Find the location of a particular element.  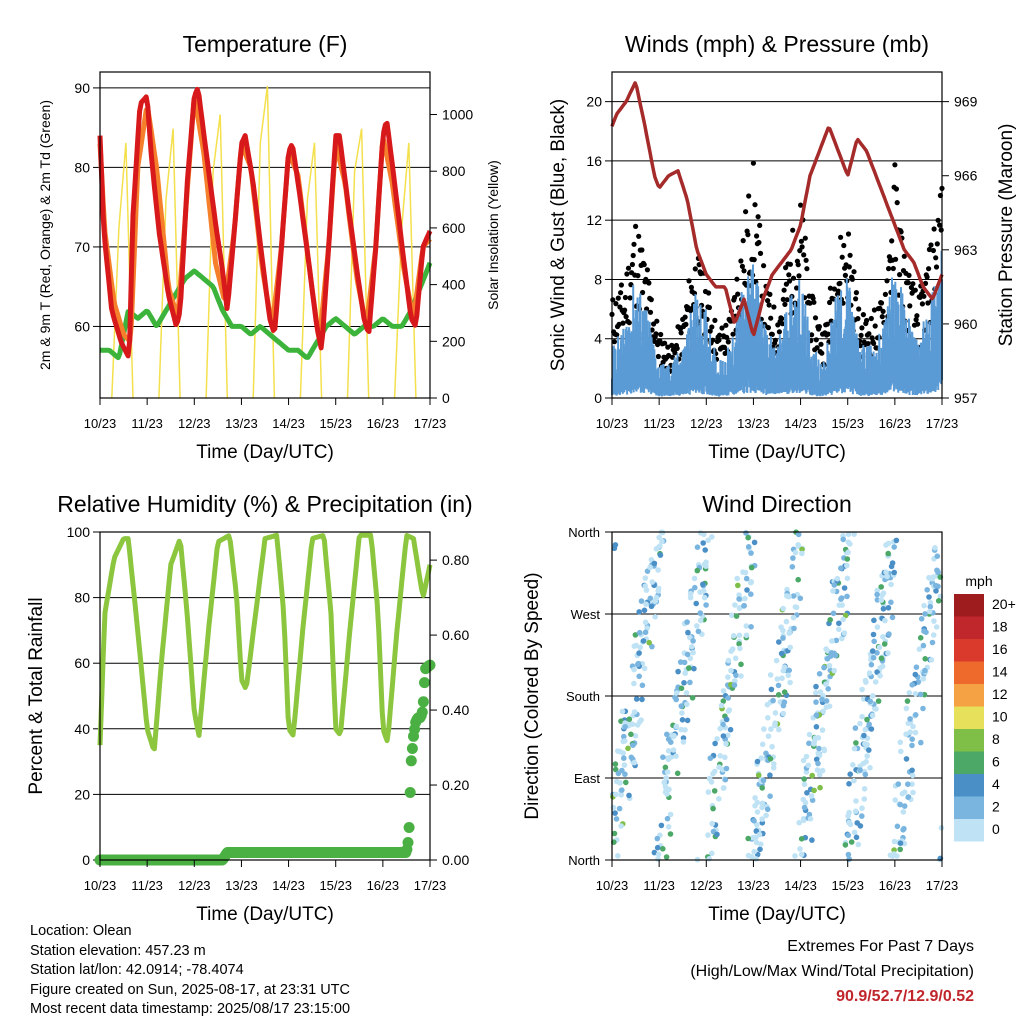

y2-tick-label: 969 is located at coordinates (966, 102).